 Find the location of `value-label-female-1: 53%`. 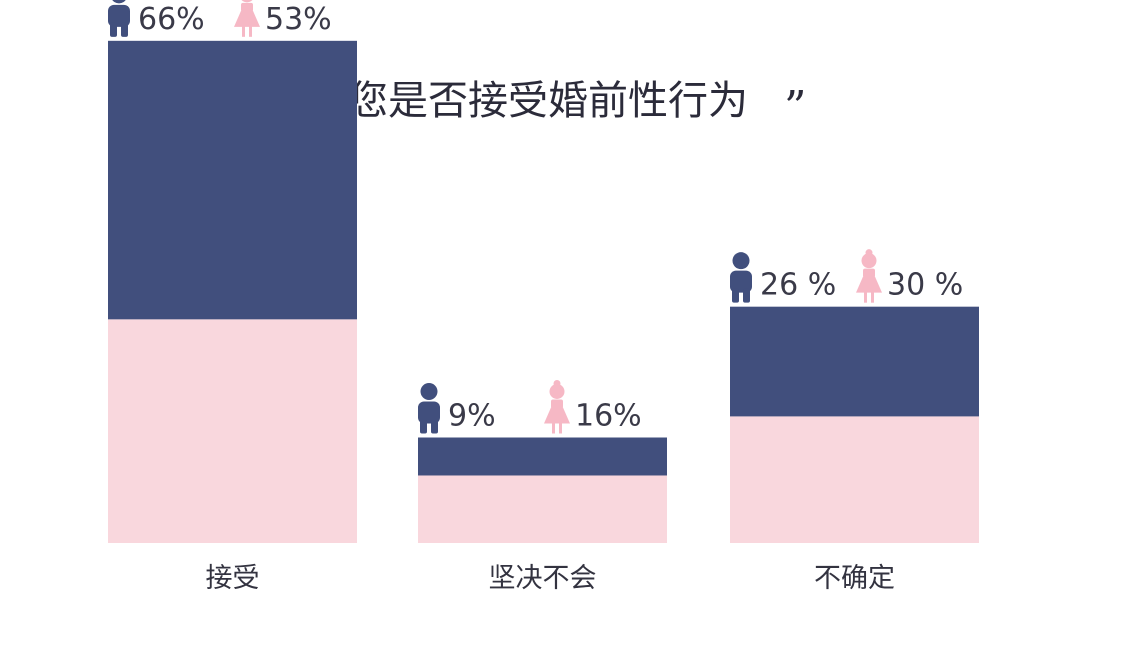

value-label-female-1: 53% is located at coordinates (298, 19).